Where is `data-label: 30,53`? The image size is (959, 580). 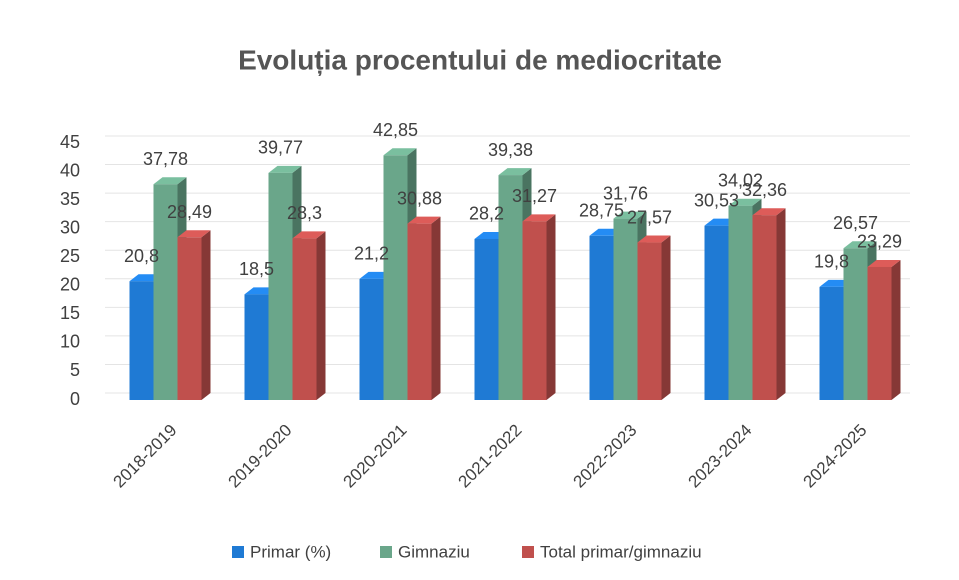 data-label: 30,53 is located at coordinates (716, 200).